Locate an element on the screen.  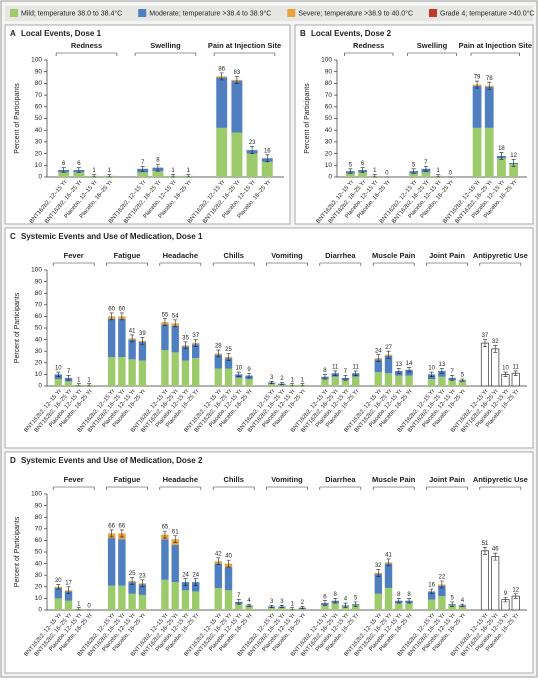
panel-letter: D is located at coordinates (13, 460).